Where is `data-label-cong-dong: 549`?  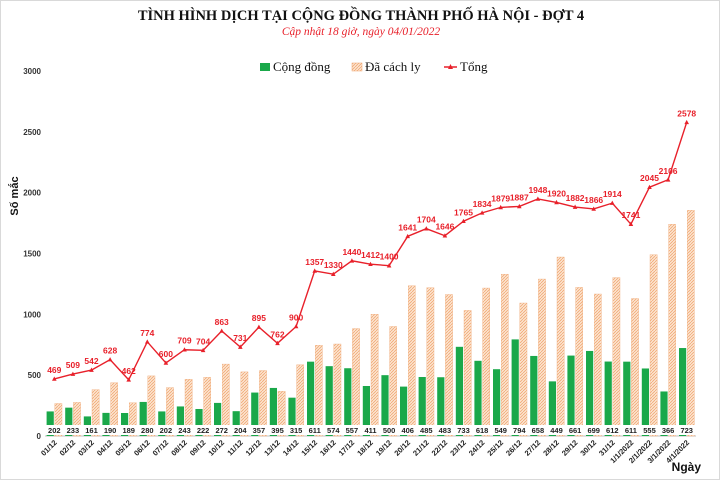 data-label-cong-dong: 549 is located at coordinates (500, 430).